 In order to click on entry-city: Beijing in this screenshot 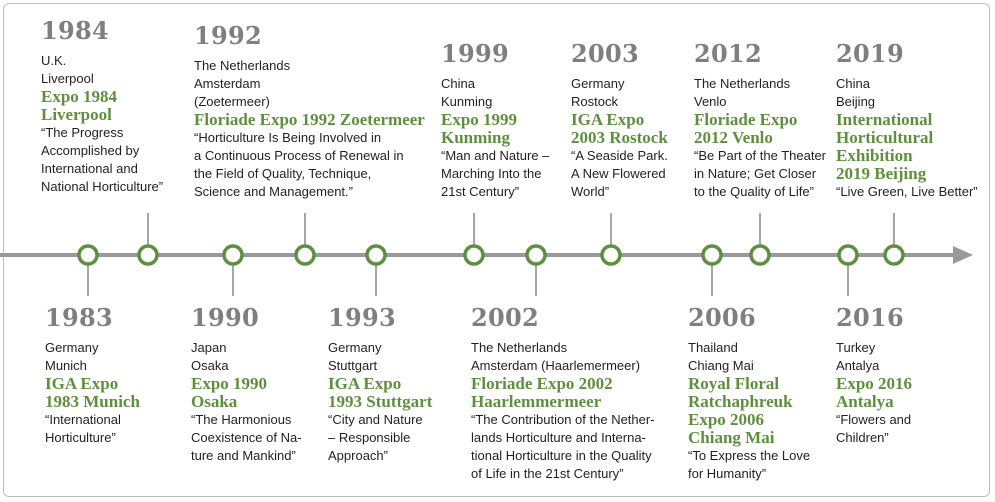, I will do `click(856, 101)`.